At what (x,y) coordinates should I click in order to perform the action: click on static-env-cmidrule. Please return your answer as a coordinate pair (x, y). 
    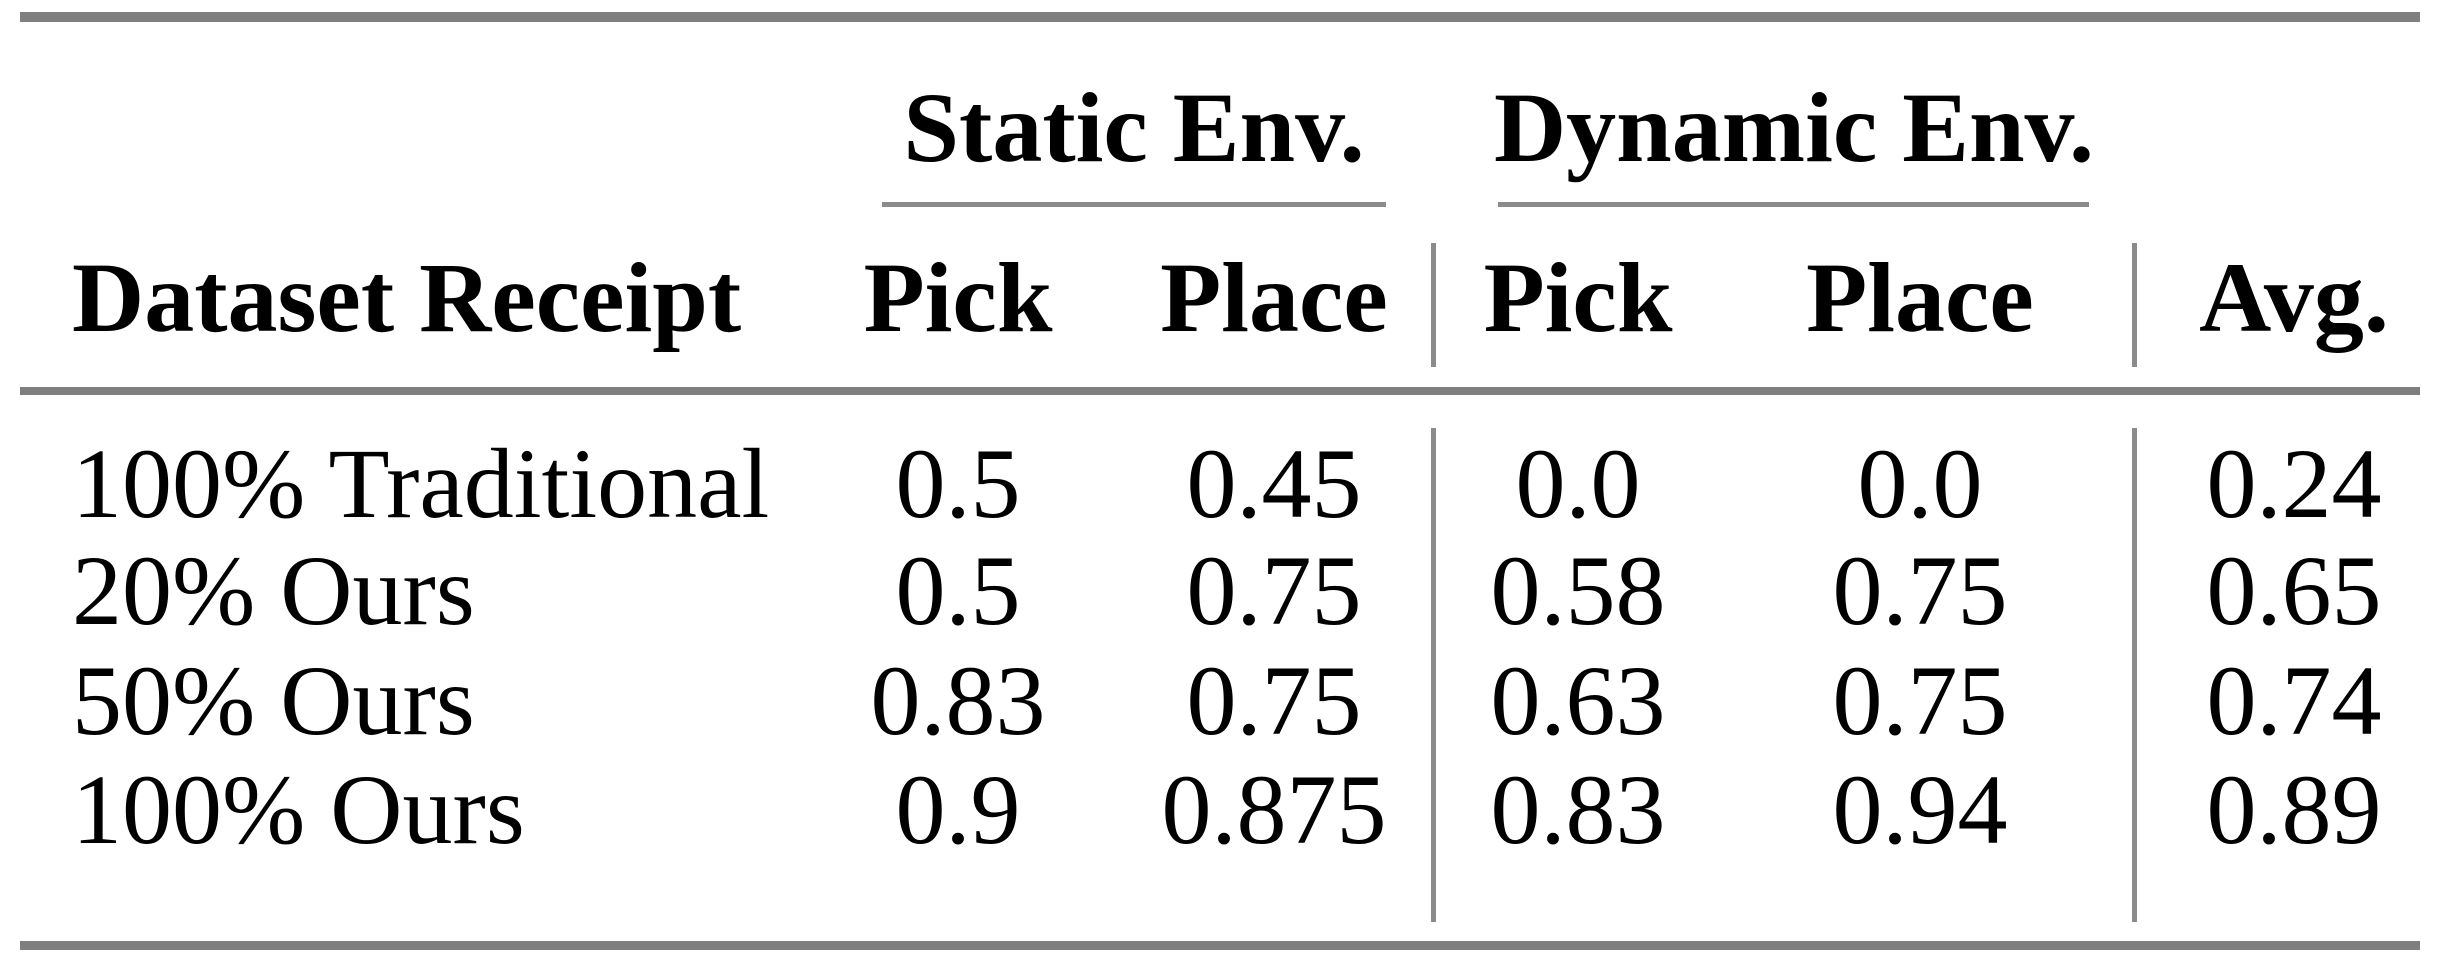
    Looking at the image, I should click on (1134, 204).